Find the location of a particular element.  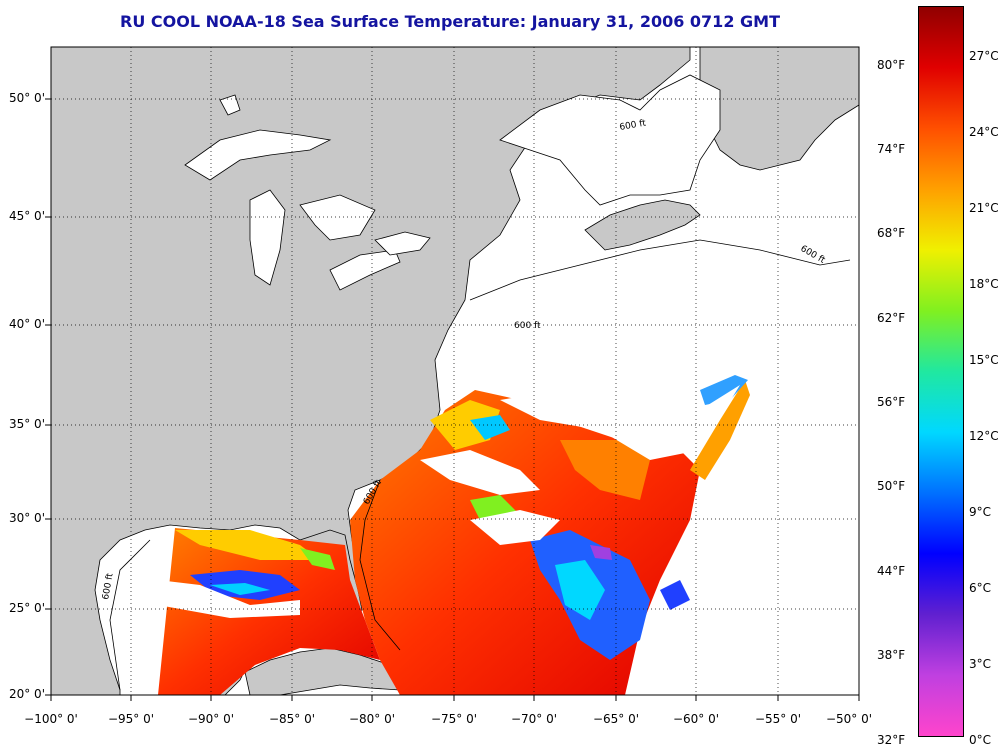

colorbar-f-label-38: 38°F is located at coordinates (891, 655).